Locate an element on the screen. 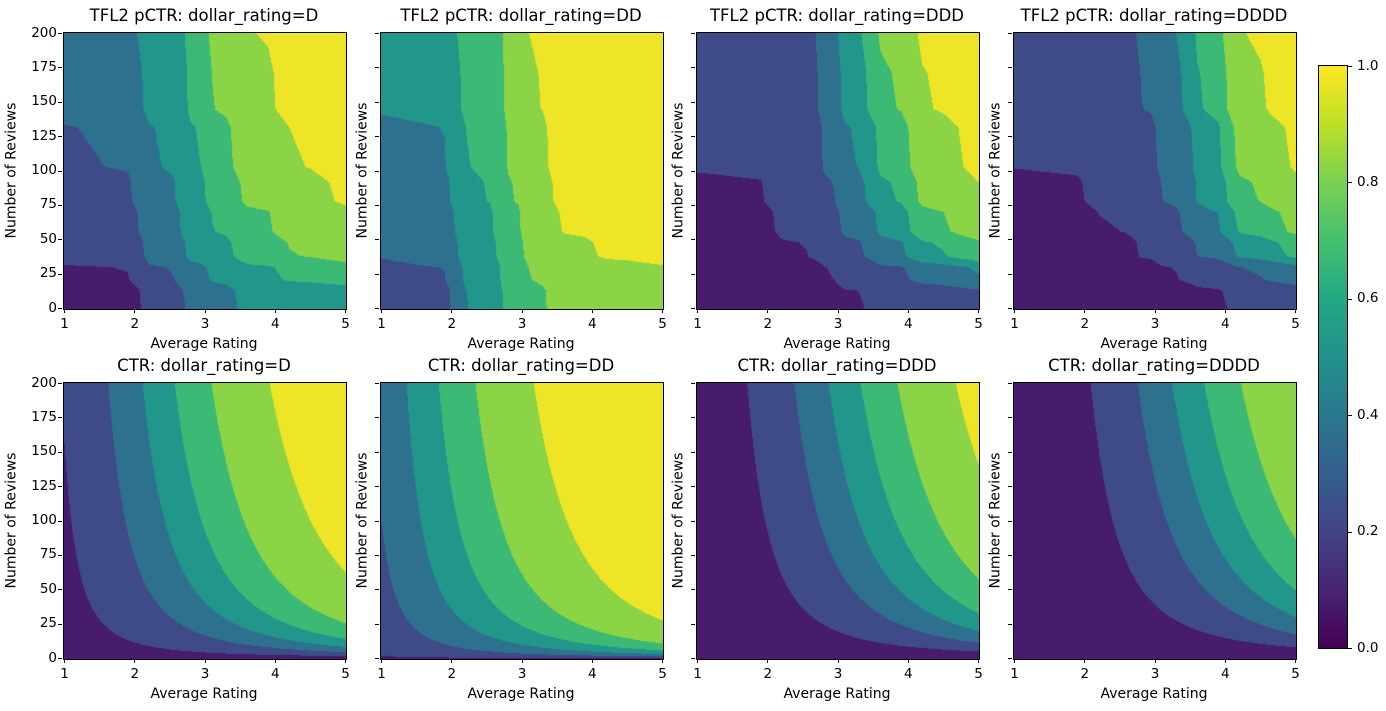  colorbar-tick-label: 0.0 is located at coordinates (1368, 647).